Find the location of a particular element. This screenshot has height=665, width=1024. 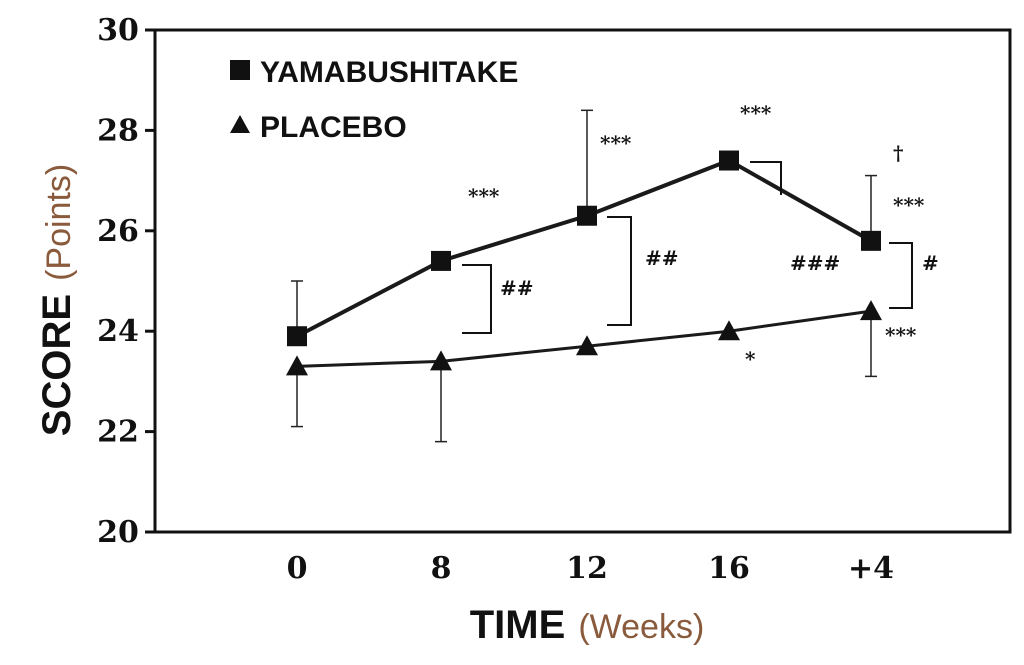

annotation-sig-week16: *** is located at coordinates (756, 113).